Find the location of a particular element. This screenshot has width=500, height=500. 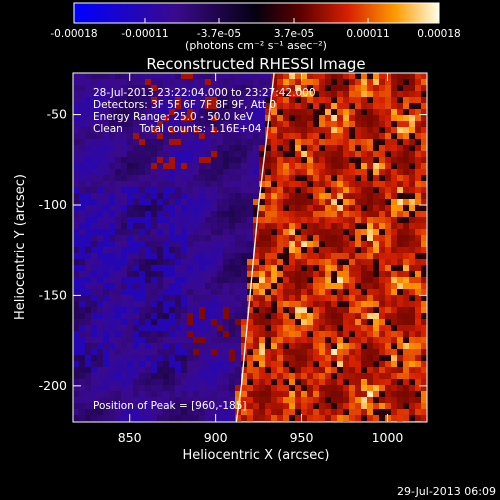

y-axis-label: Heliocentric Y (arcsec) is located at coordinates (20, 247).